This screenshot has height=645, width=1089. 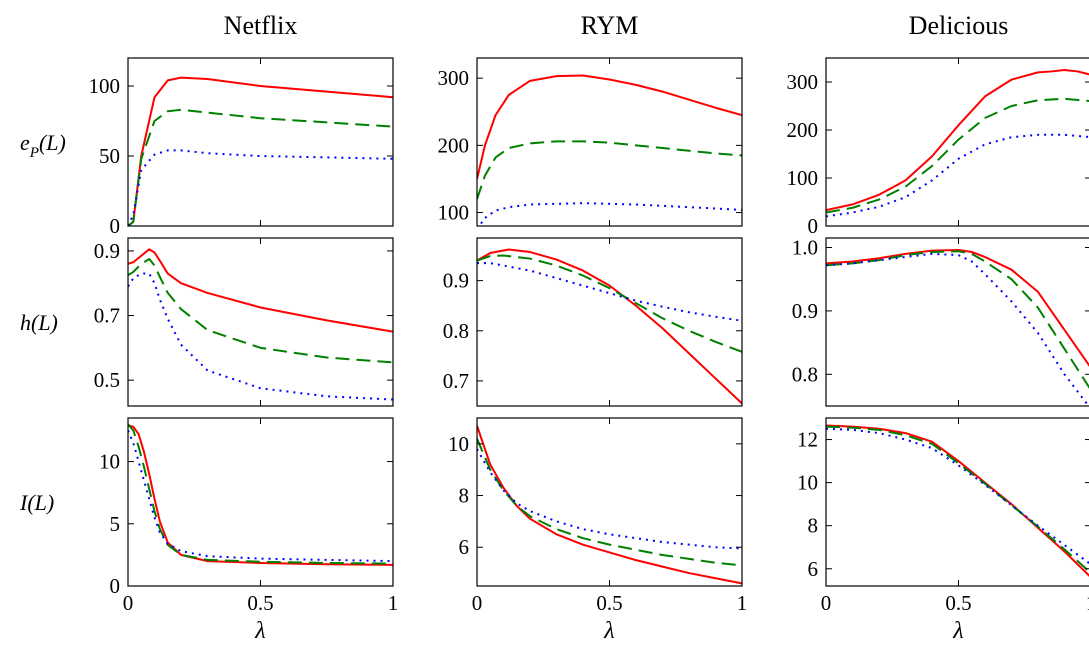 I want to click on row-label: h(L), so click(x=39, y=322).